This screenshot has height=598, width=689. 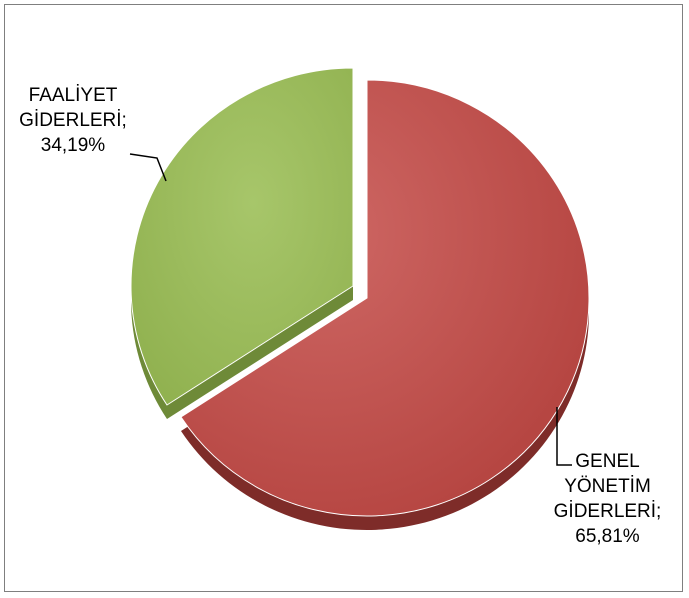 I want to click on slice-label-genel-line3: GİDERLERİ;, so click(x=607, y=511).